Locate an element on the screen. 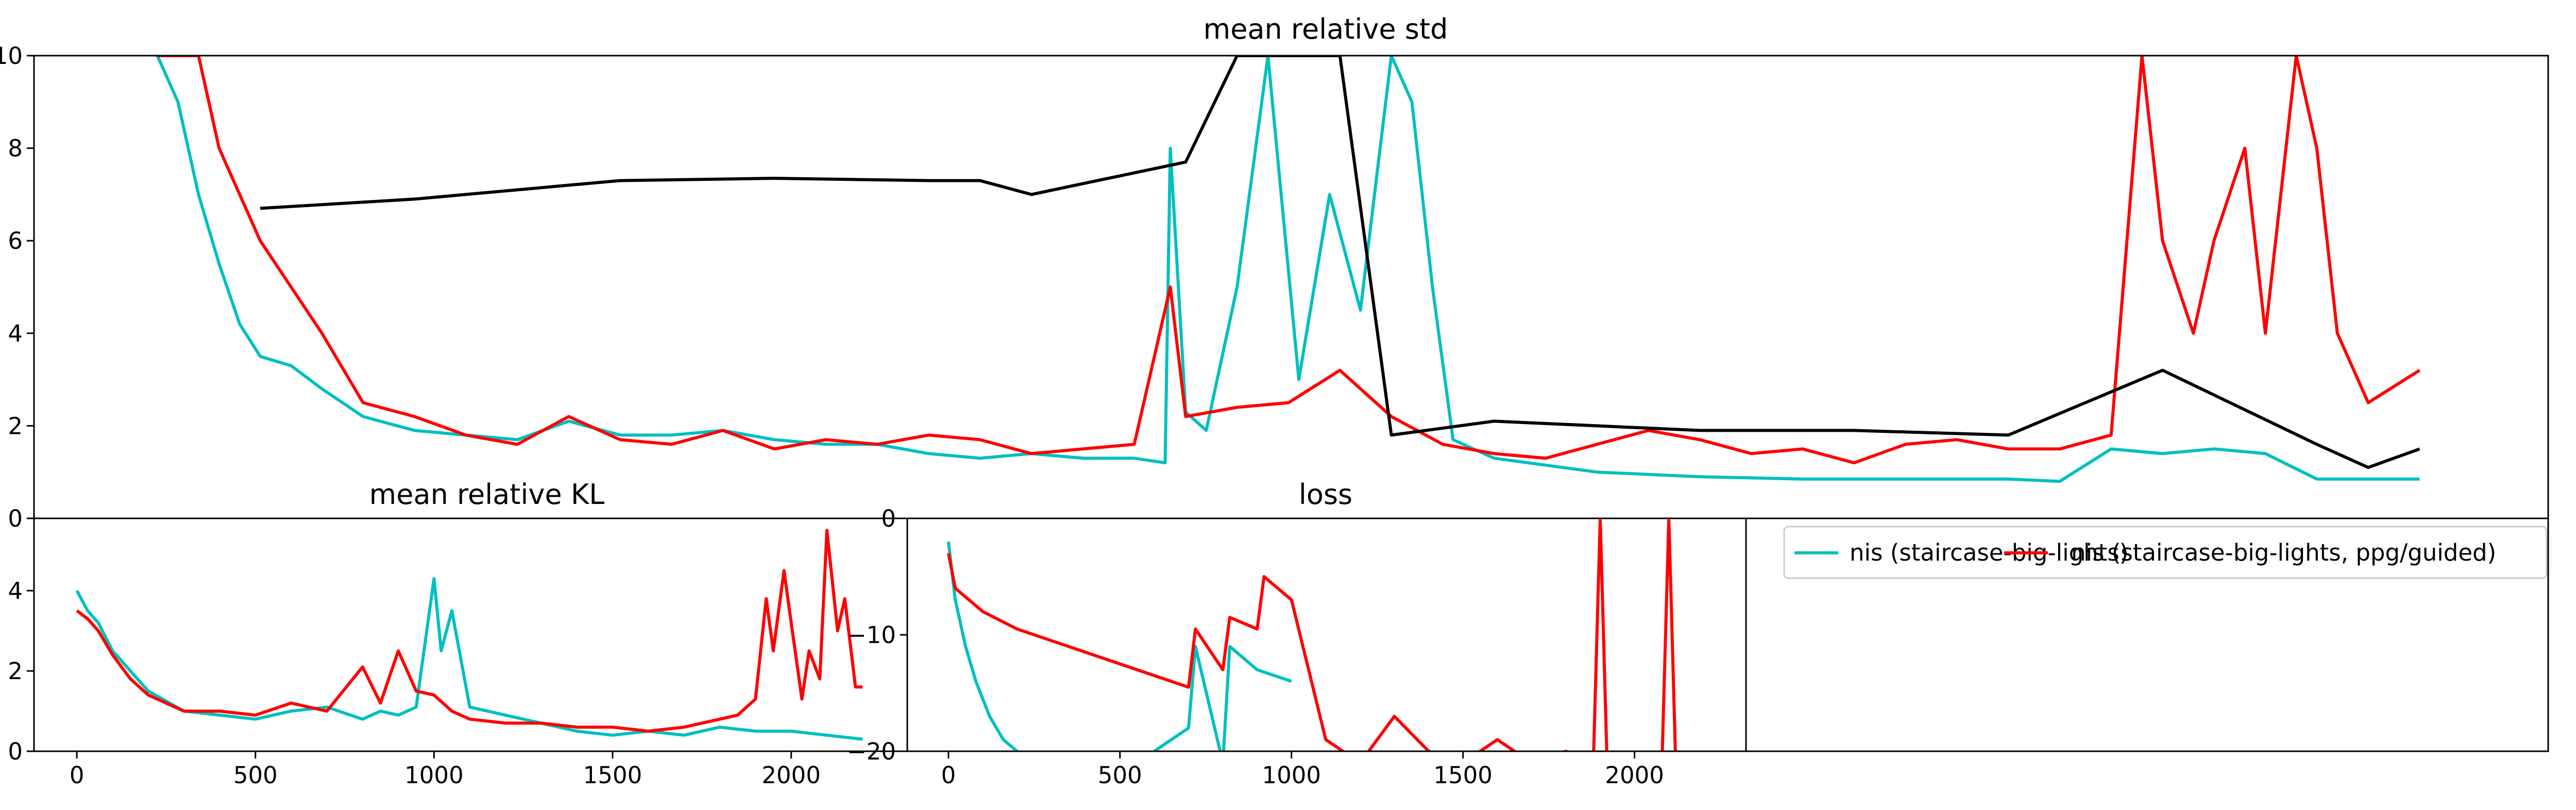 This screenshot has width=2576, height=810. legend-panel-frame is located at coordinates (2147, 634).